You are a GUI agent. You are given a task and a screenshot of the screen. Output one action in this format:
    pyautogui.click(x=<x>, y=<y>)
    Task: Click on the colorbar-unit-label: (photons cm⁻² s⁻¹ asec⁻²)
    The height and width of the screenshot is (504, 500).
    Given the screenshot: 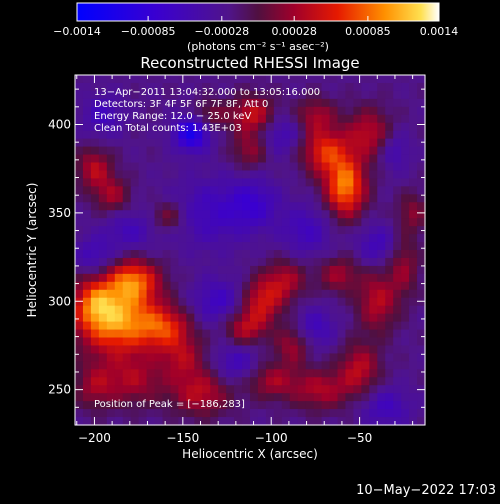 What is the action you would take?
    pyautogui.click(x=258, y=46)
    